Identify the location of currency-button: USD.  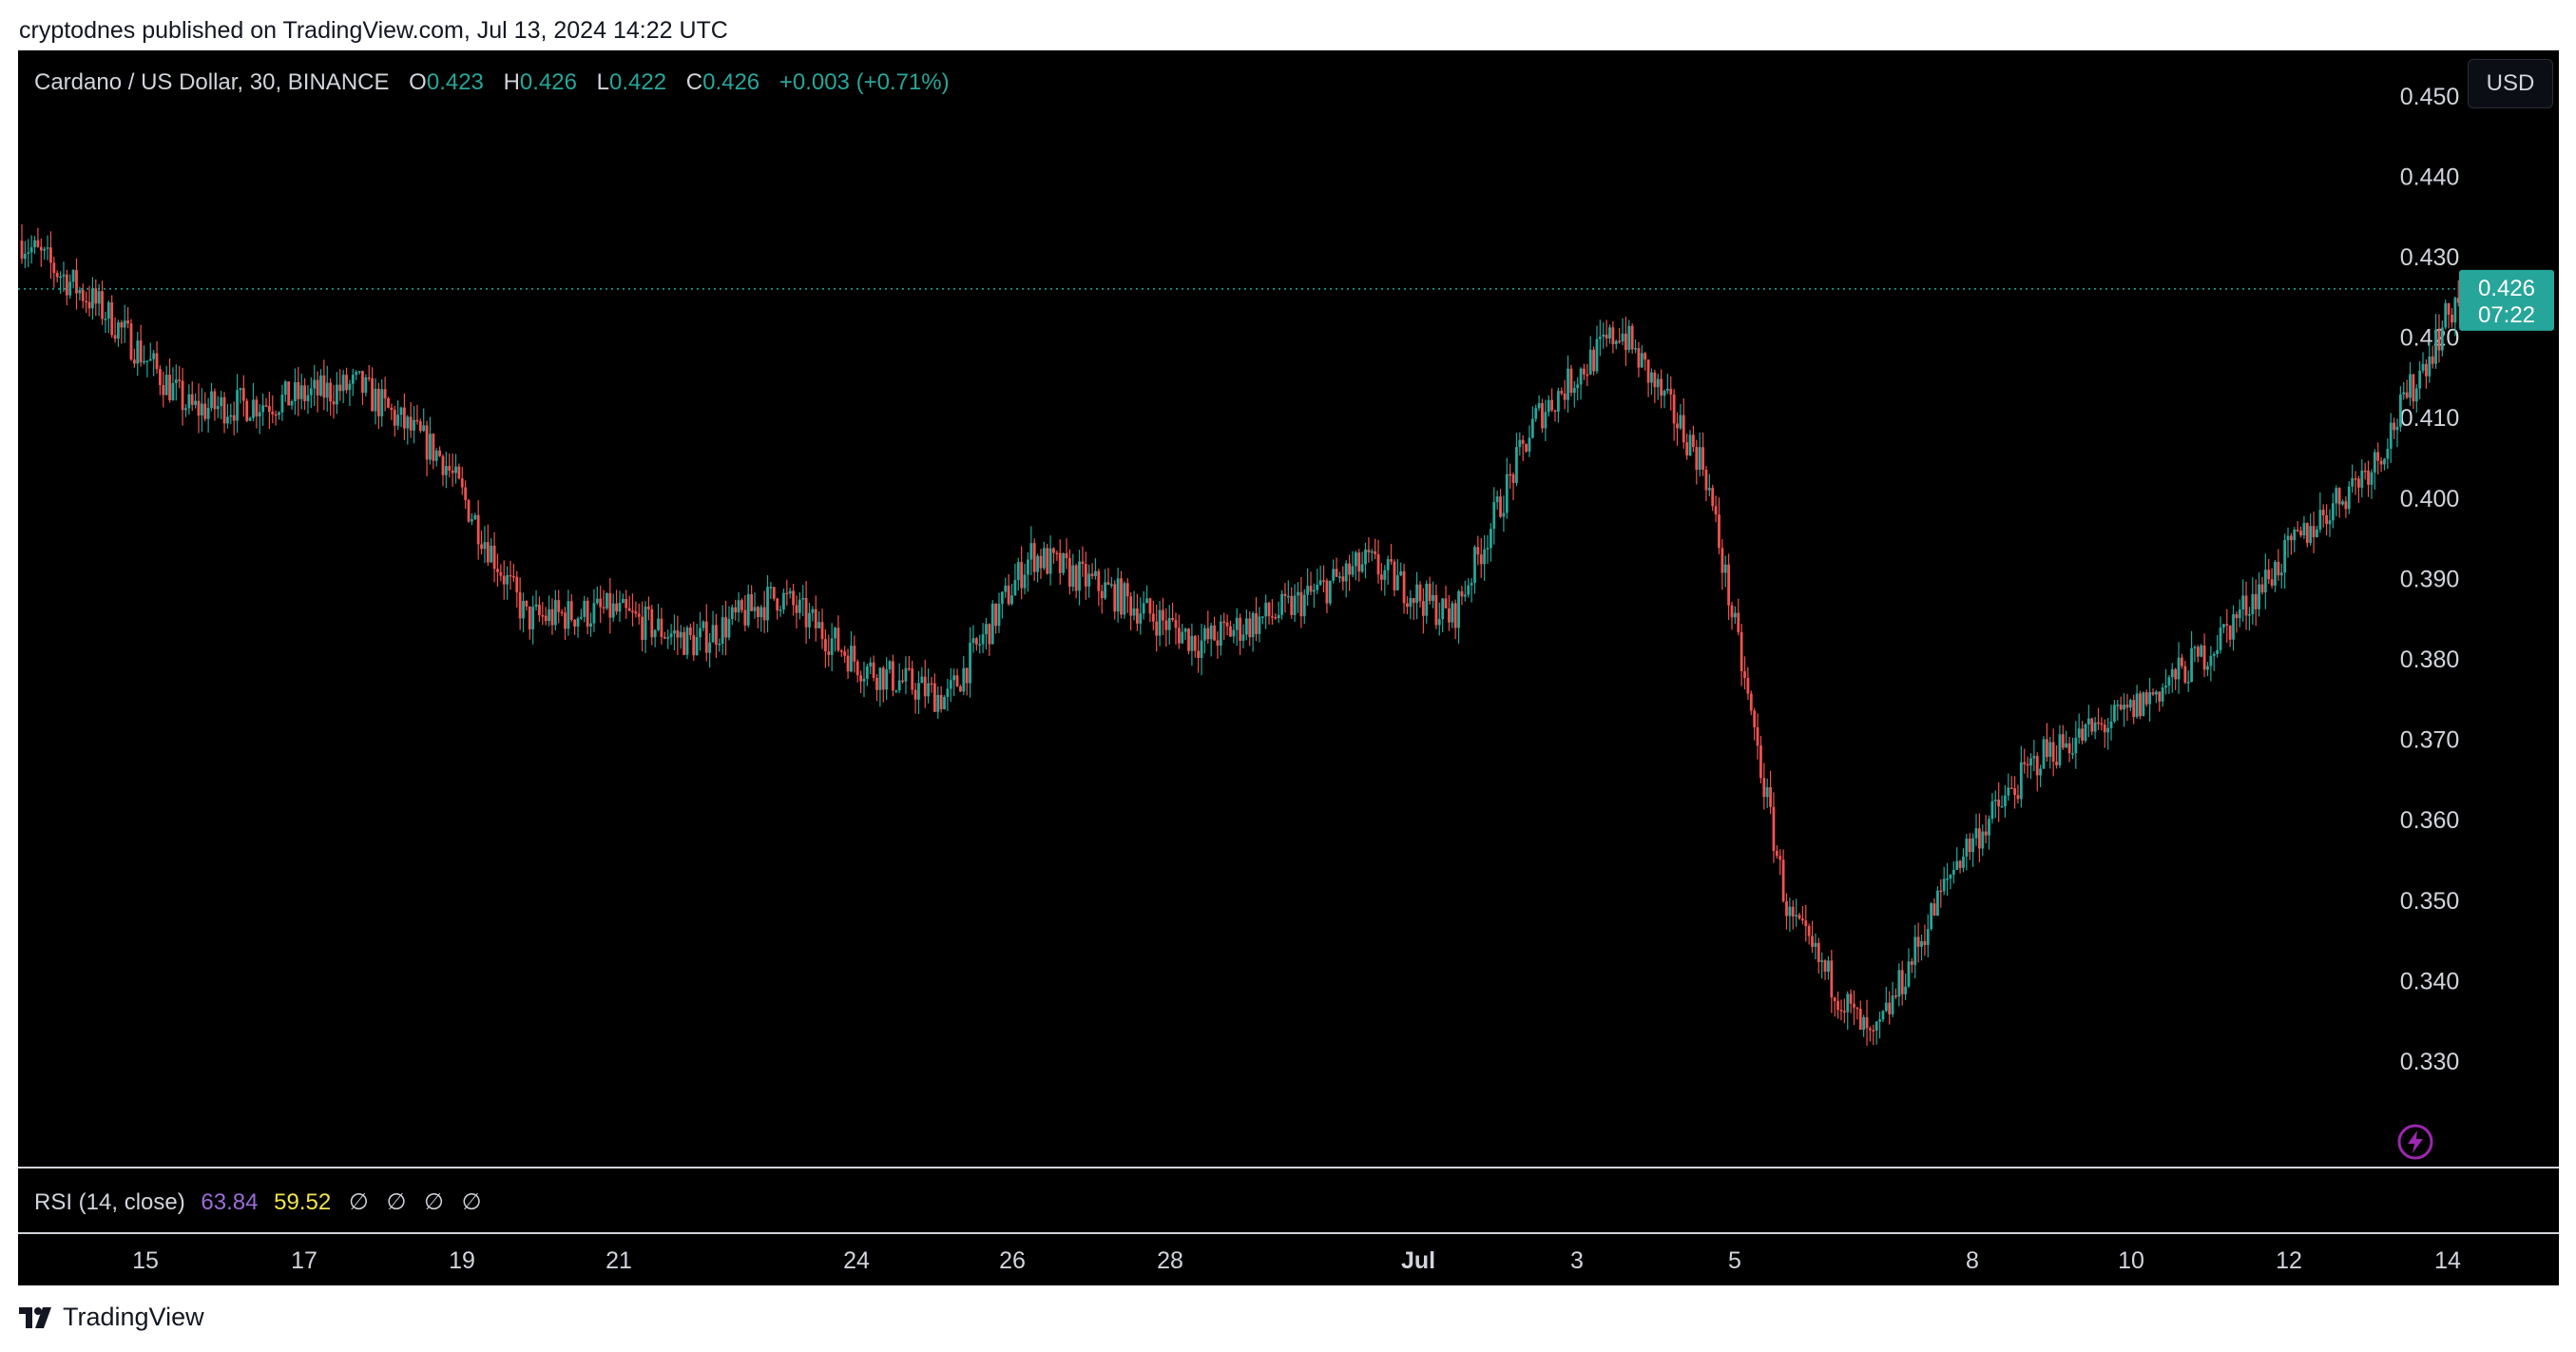
(2510, 83).